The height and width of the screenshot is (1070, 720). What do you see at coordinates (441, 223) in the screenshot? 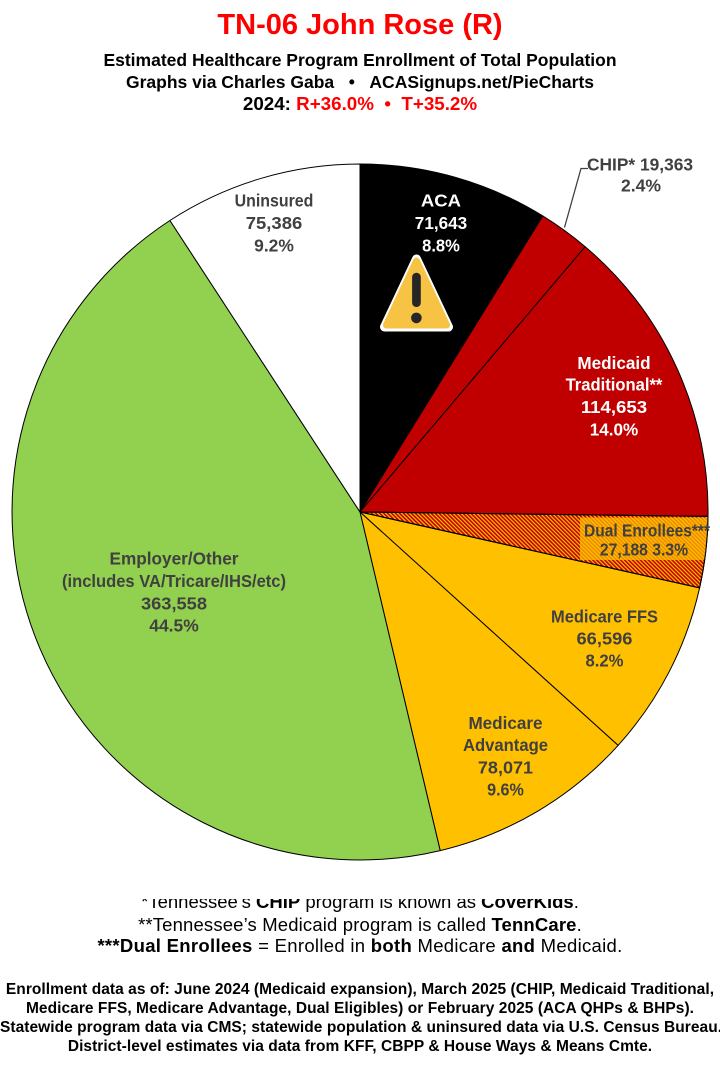
I see `svg-text: 71,643` at bounding box center [441, 223].